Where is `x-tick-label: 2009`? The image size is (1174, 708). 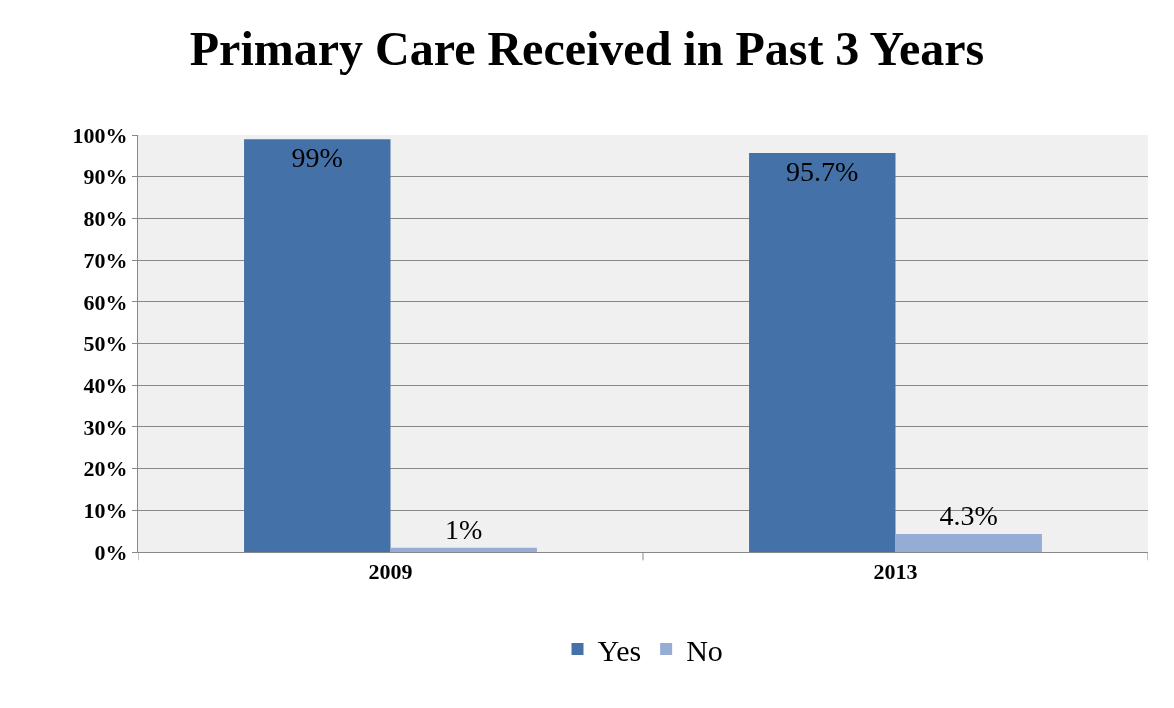 x-tick-label: 2009 is located at coordinates (390, 572).